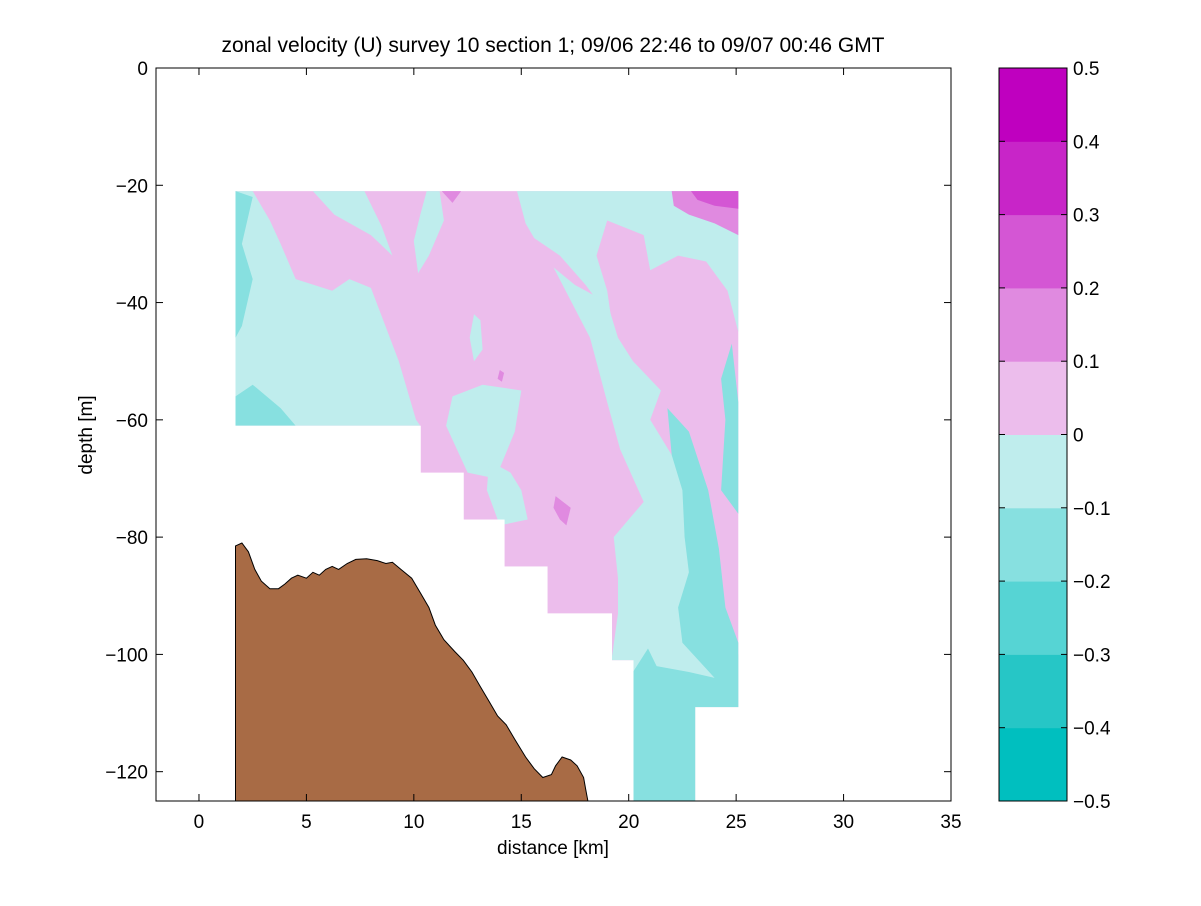 The image size is (1201, 906). Describe the element at coordinates (628, 822) in the screenshot. I see `x-tick-label: 20` at that location.